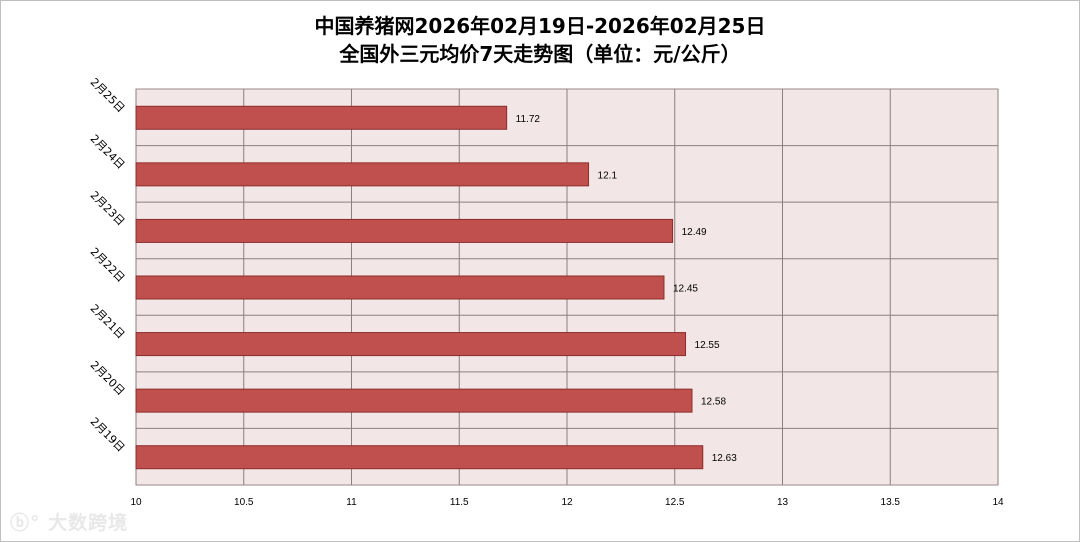  Describe the element at coordinates (108, 209) in the screenshot. I see `y-tick-label: 2月23日` at that location.